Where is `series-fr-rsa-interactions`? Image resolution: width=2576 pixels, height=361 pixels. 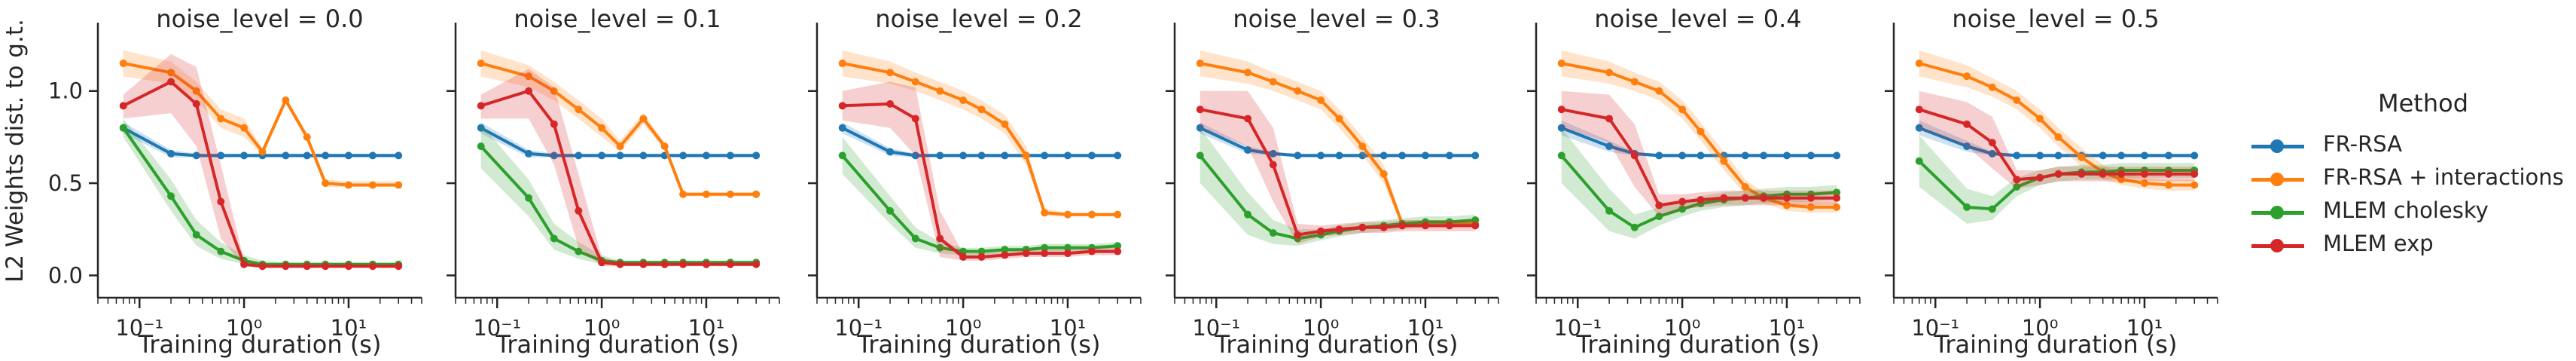
series-fr-rsa-interactions is located at coordinates (261, 119).